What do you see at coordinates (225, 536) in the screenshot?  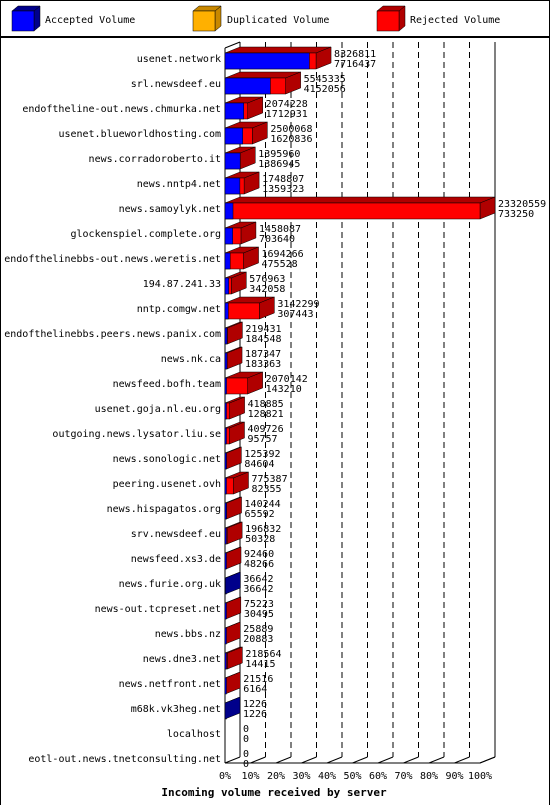 I see `bar-accepted-face-srv-newsdeef-eu` at bounding box center [225, 536].